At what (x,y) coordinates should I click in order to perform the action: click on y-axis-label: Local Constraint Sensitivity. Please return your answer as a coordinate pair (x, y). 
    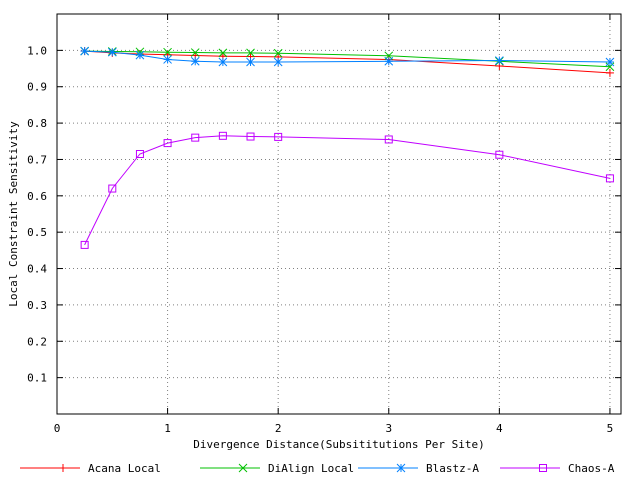
    Looking at the image, I should click on (13, 214).